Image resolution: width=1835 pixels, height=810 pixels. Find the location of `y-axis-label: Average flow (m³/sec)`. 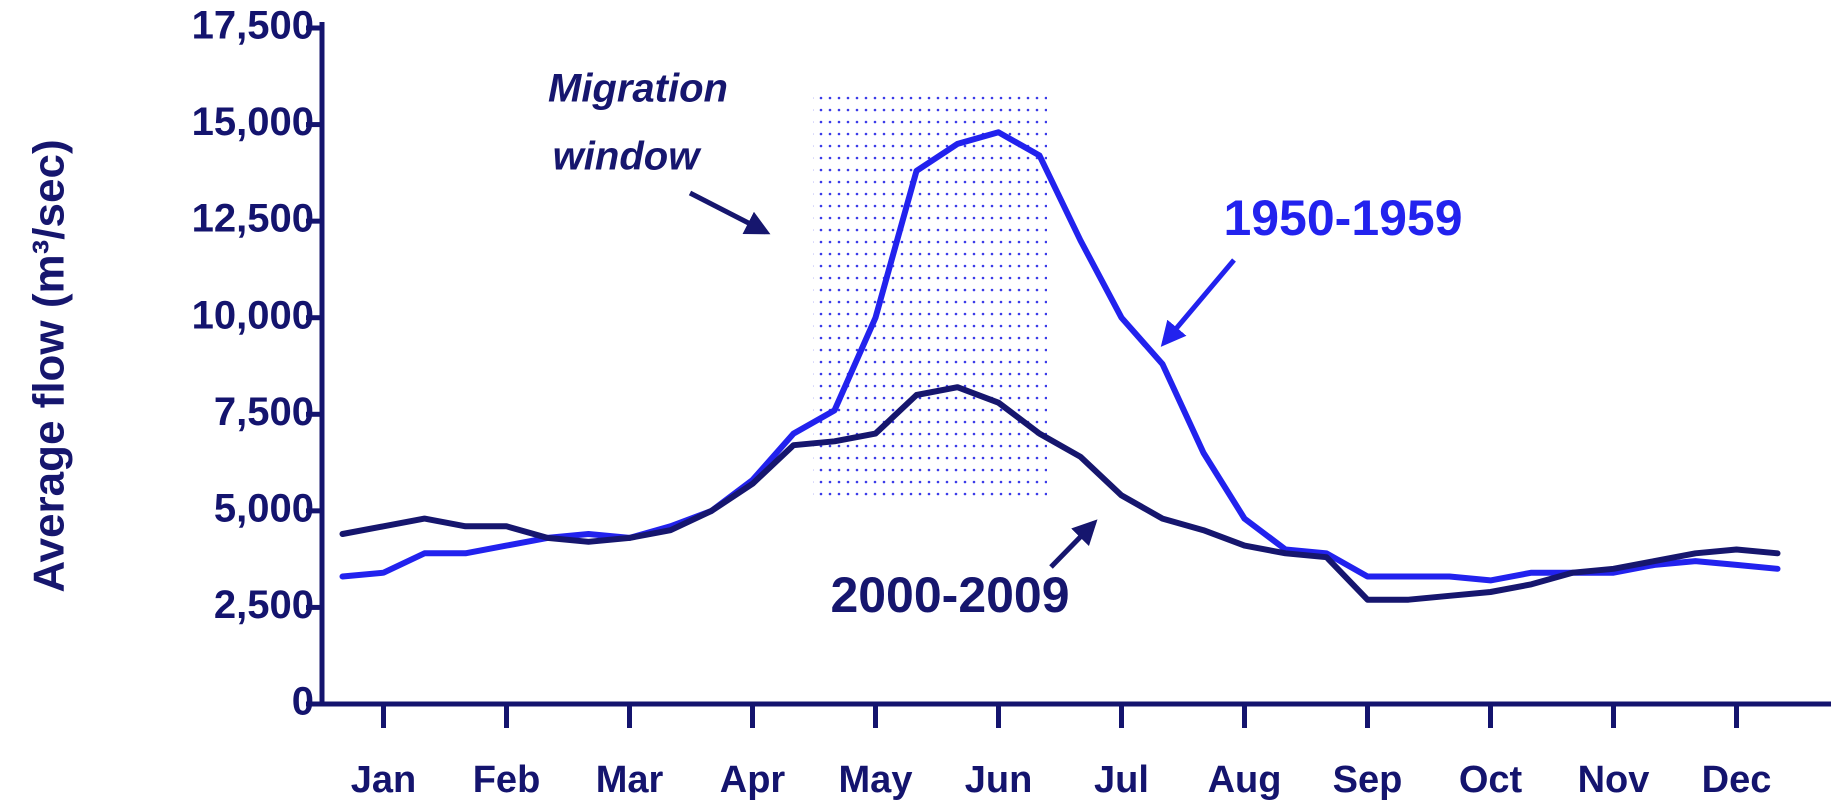

y-axis-label: Average flow (m³/sec) is located at coordinates (49, 365).